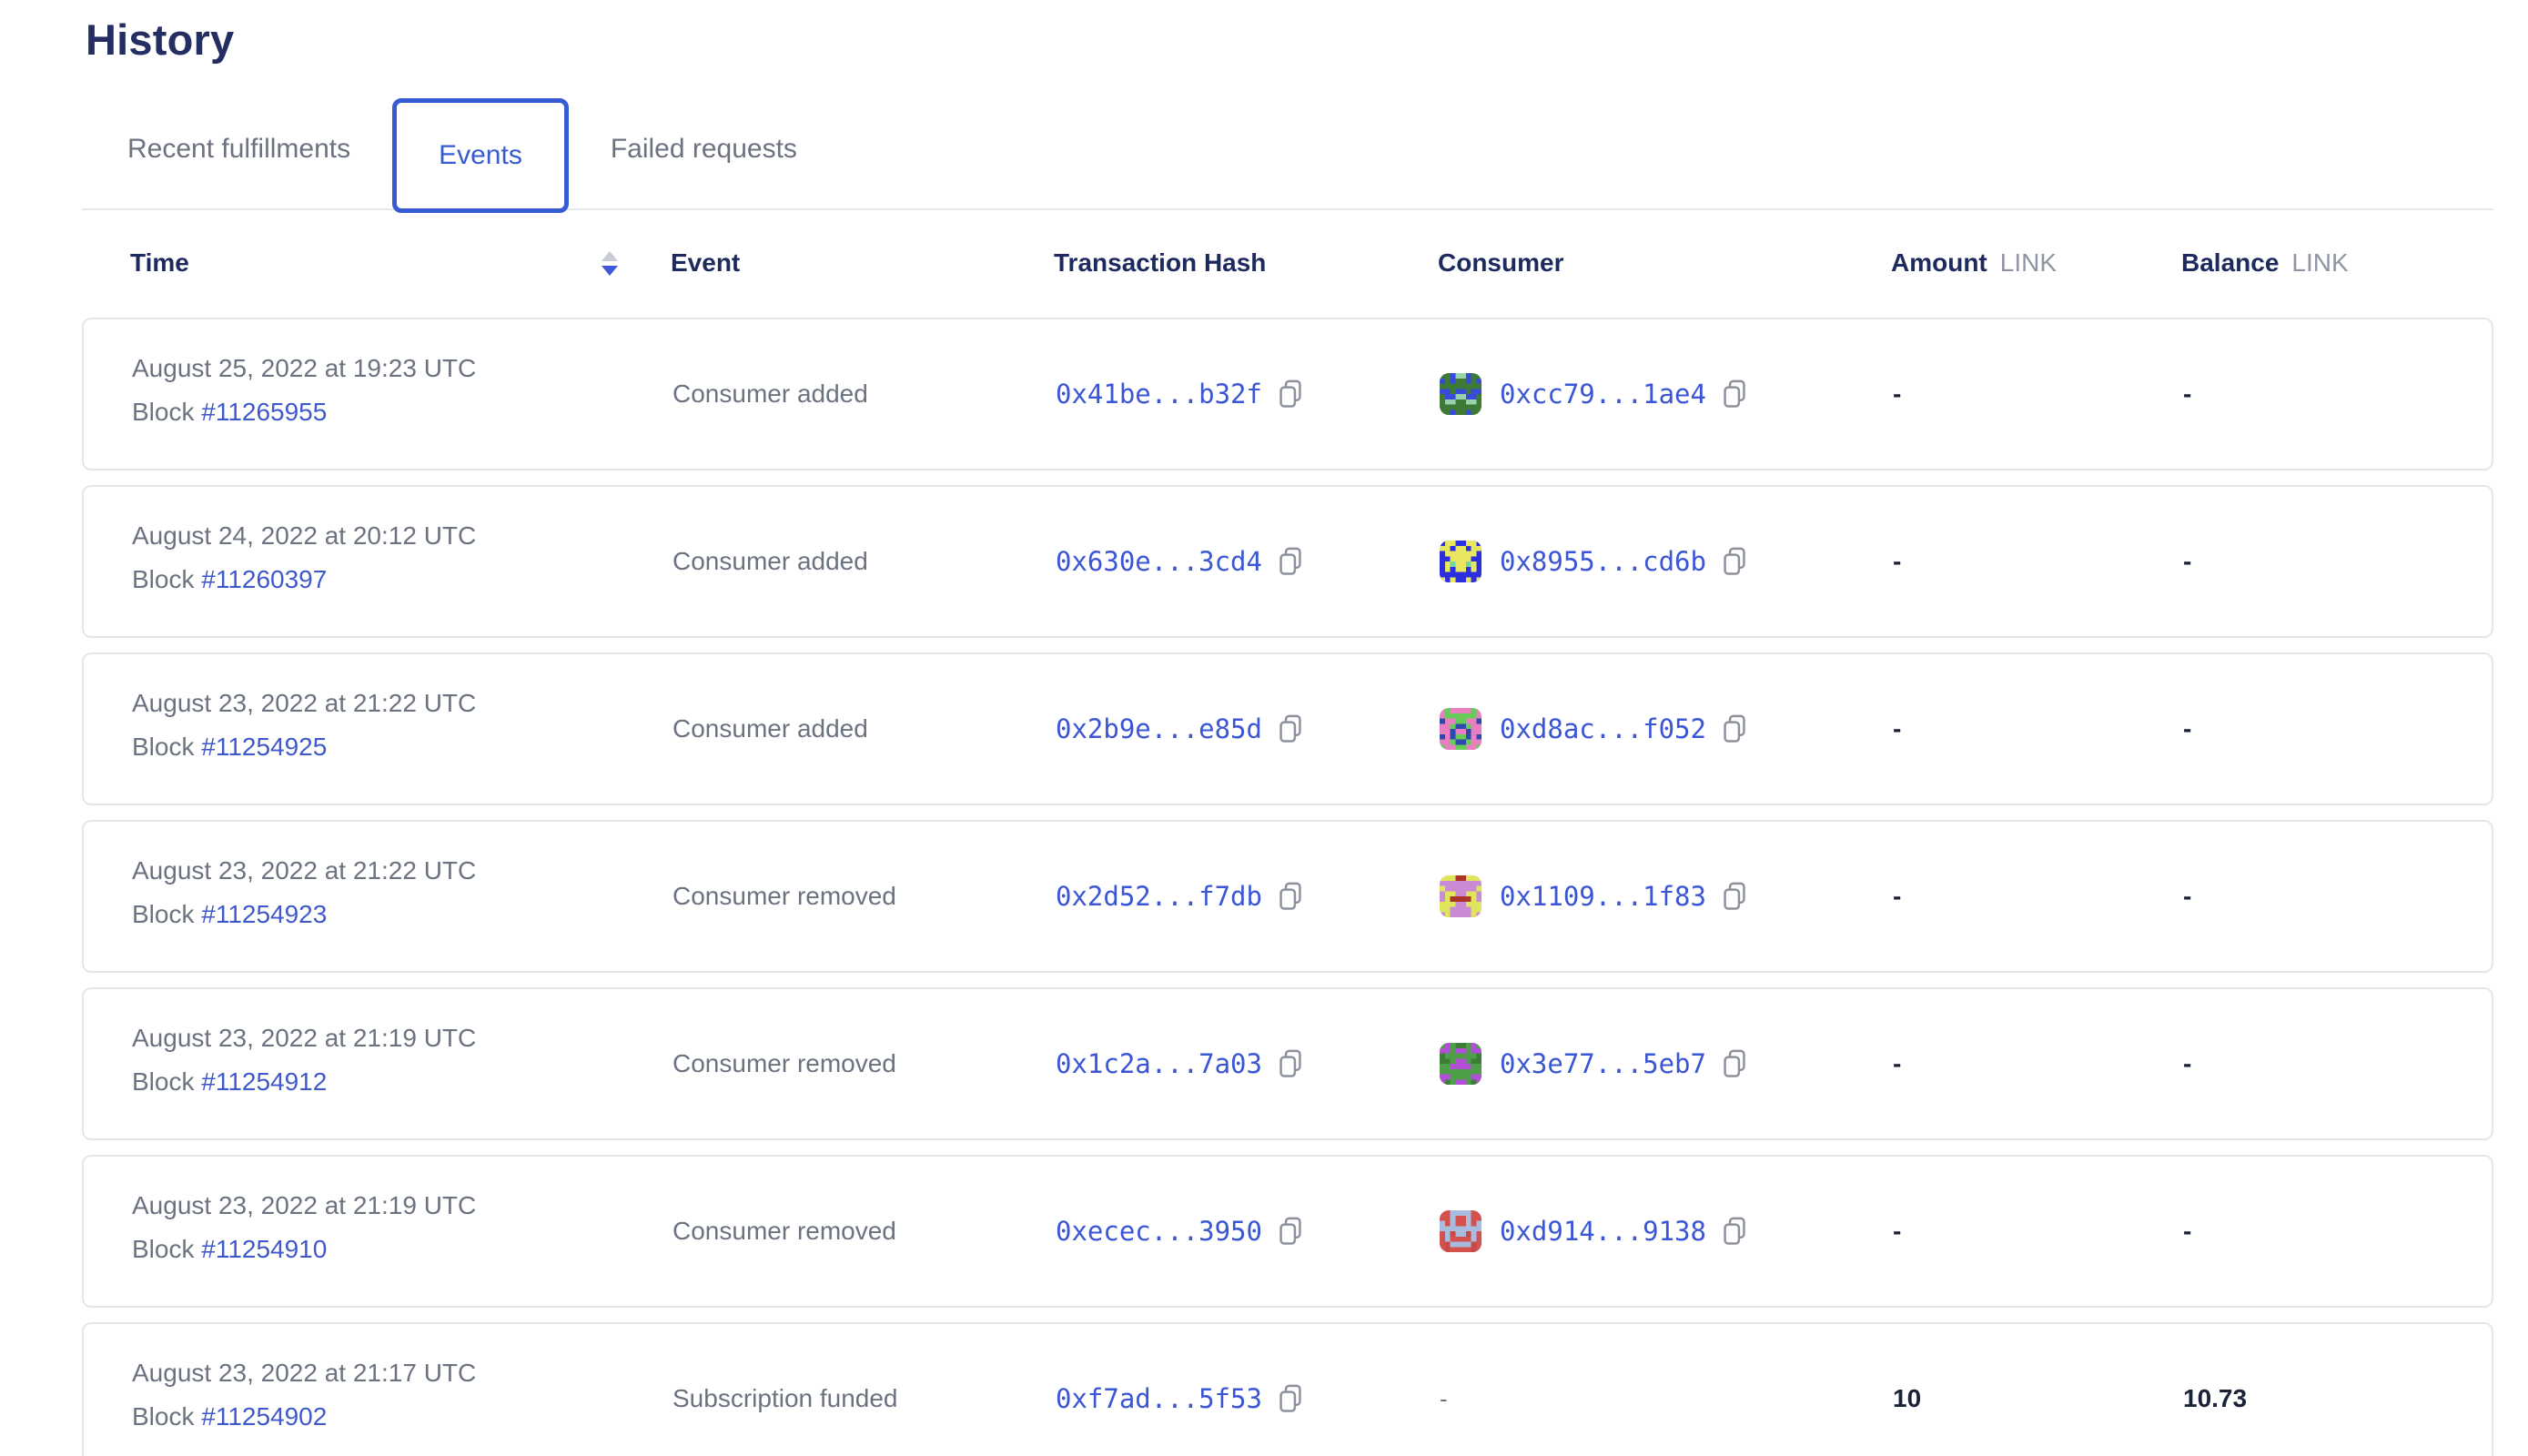 Image resolution: width=2528 pixels, height=1456 pixels. What do you see at coordinates (264, 1249) in the screenshot?
I see `block-number-link: #11254910` at bounding box center [264, 1249].